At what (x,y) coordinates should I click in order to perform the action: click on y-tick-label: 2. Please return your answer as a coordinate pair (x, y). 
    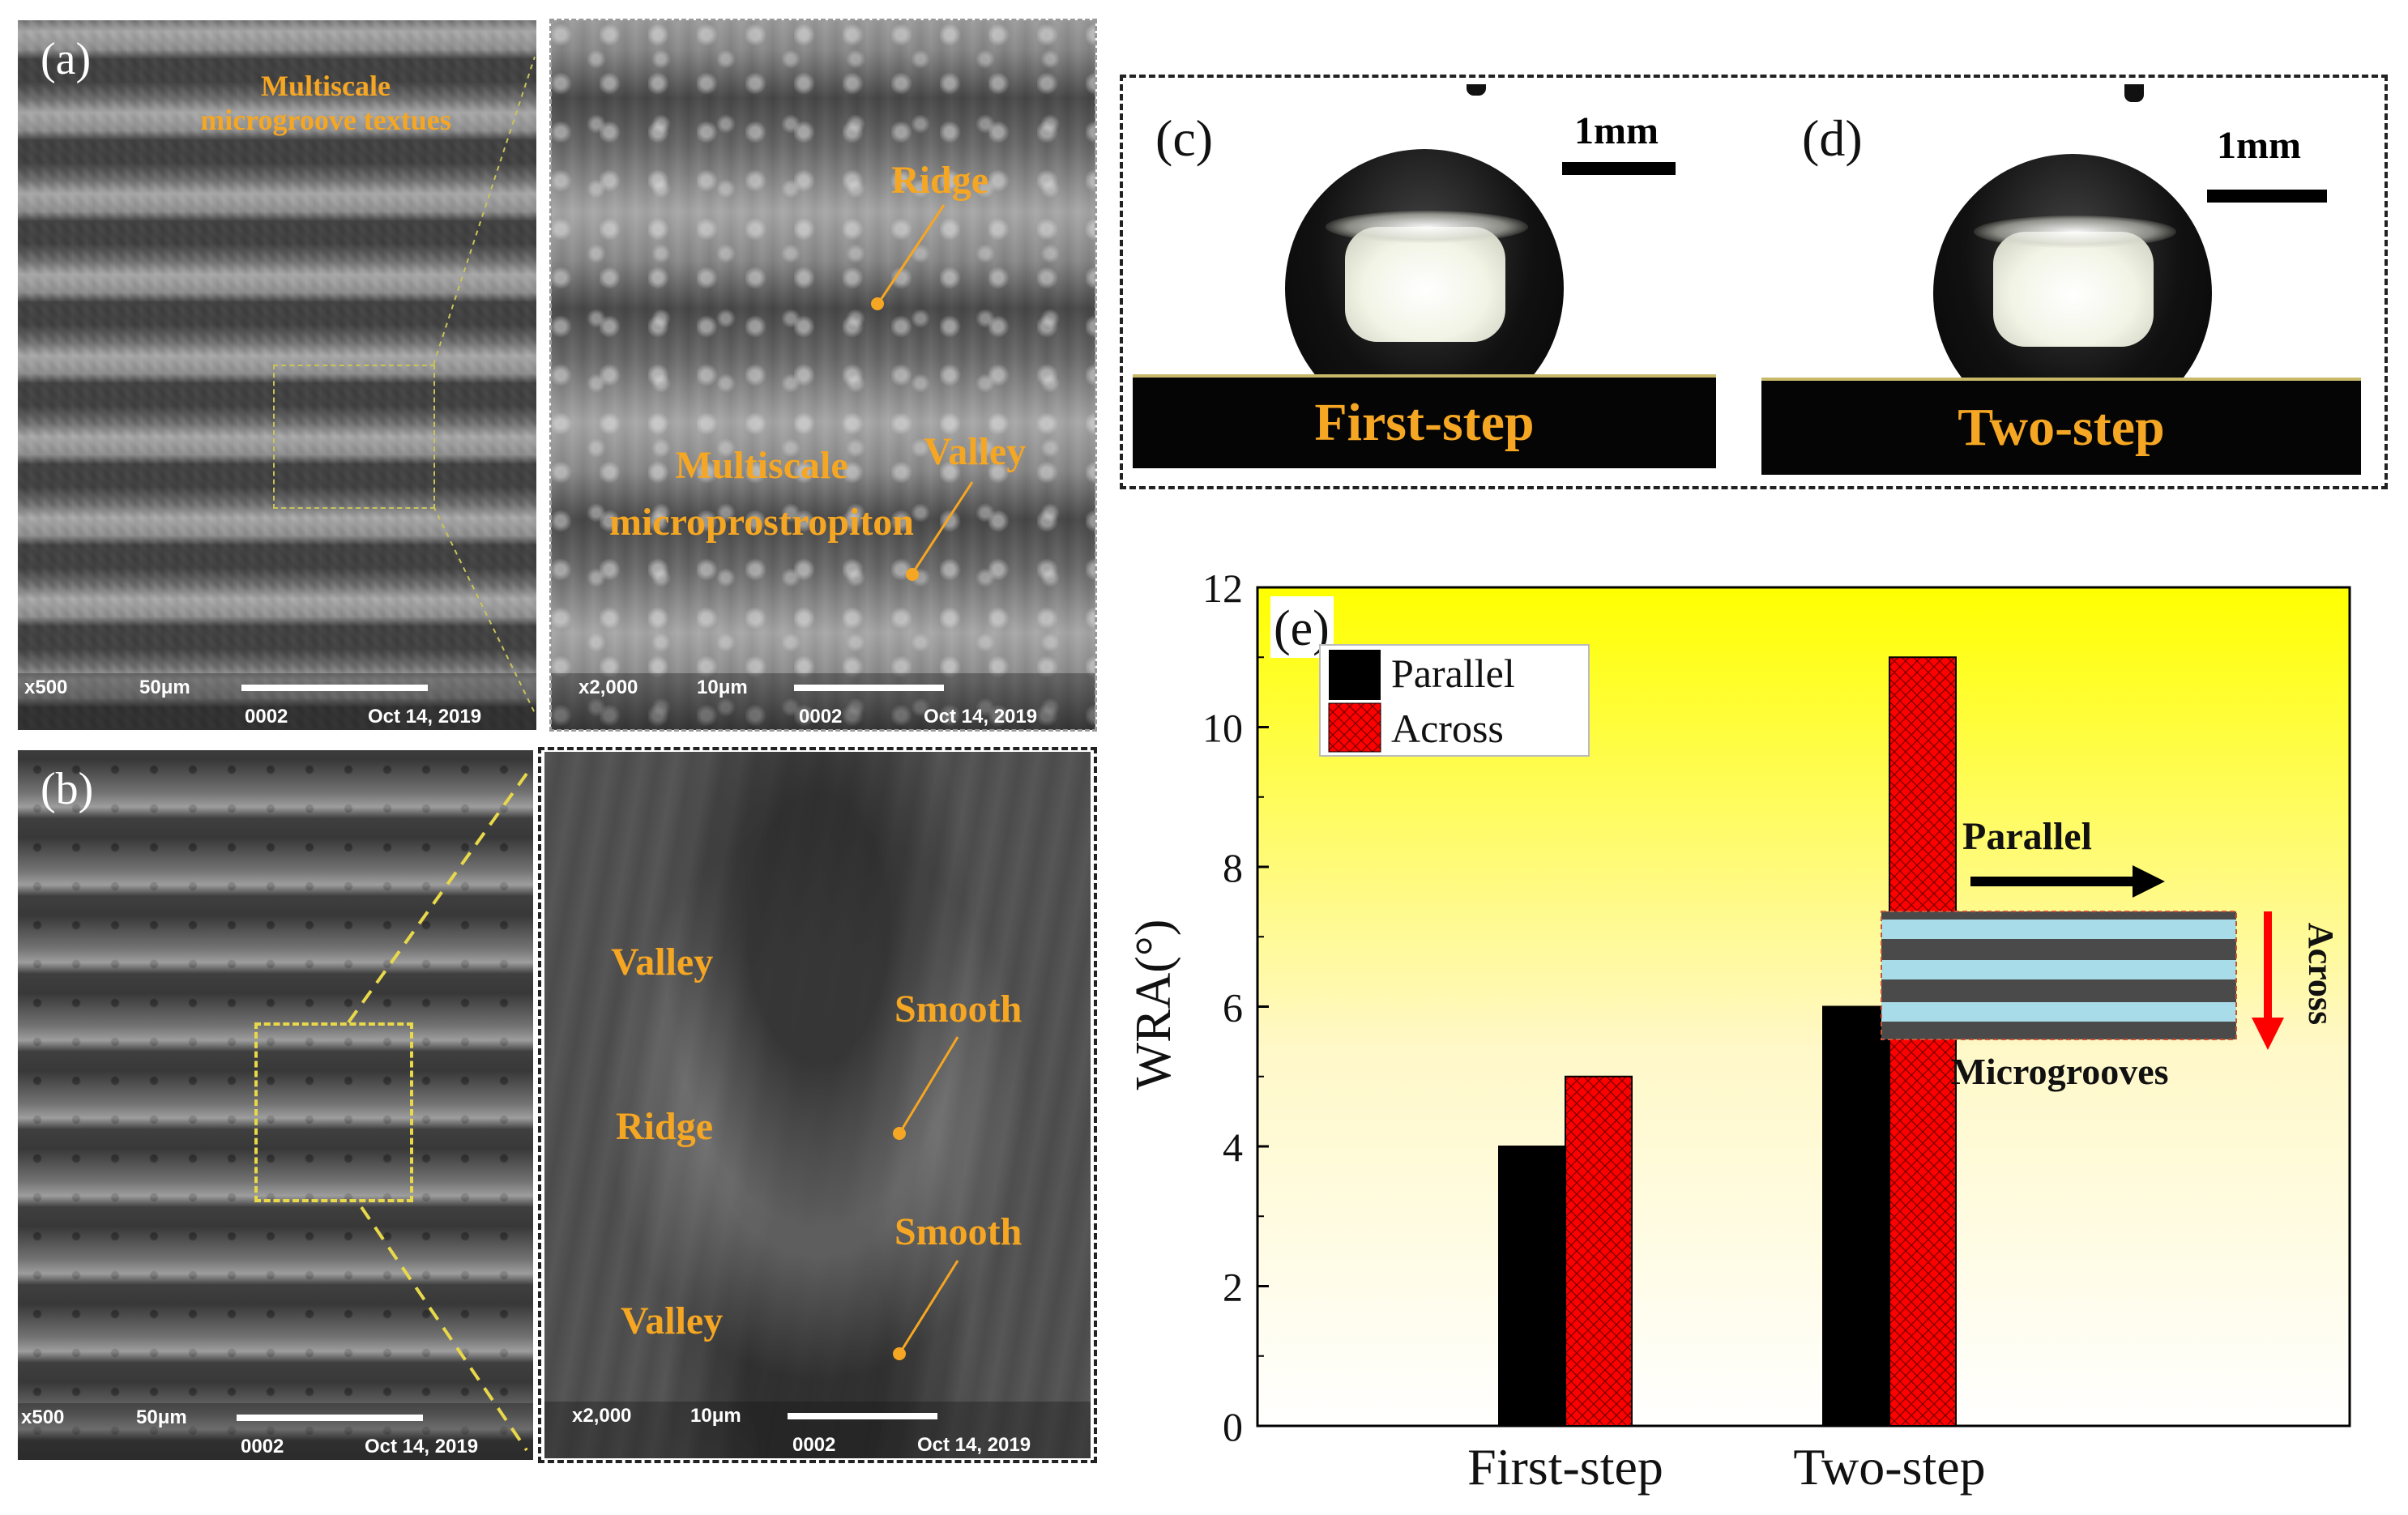
    Looking at the image, I should click on (1233, 1288).